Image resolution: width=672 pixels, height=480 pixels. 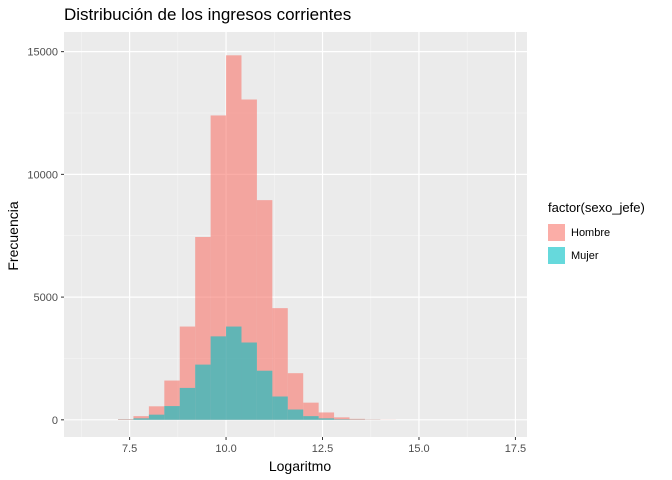 I want to click on y-axis-label: Frecuencia, so click(x=13, y=235).